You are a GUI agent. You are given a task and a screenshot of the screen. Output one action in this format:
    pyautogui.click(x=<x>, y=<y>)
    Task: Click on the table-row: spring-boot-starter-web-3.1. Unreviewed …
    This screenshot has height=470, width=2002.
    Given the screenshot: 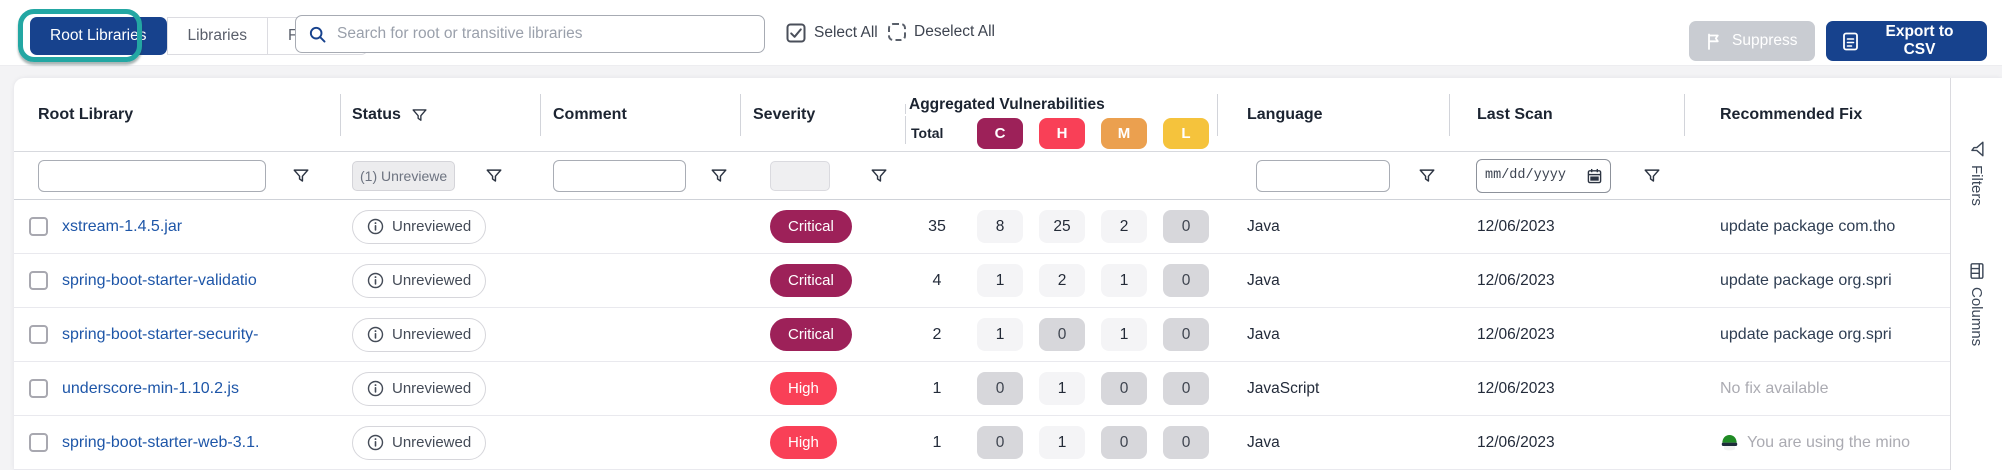 What is the action you would take?
    pyautogui.click(x=982, y=443)
    